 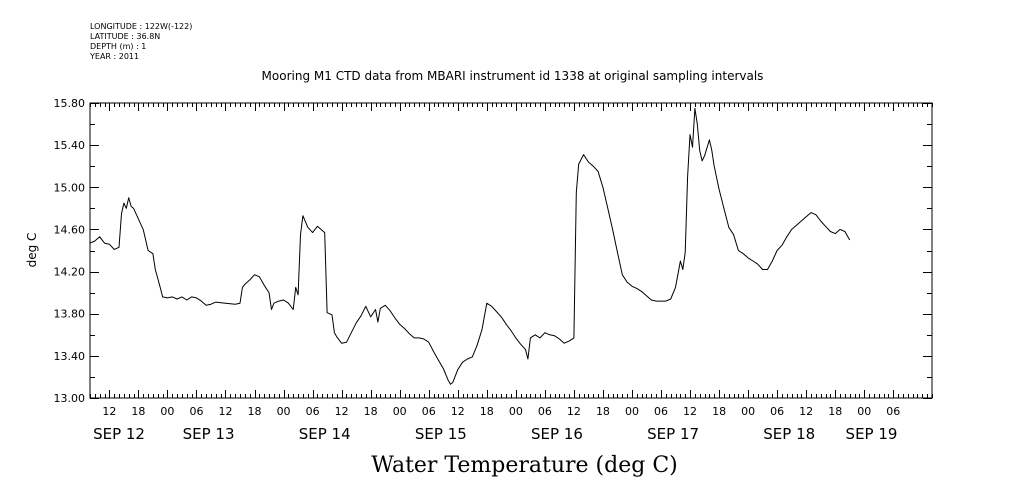 What do you see at coordinates (119, 434) in the screenshot?
I see `x-date-label: SEP 12` at bounding box center [119, 434].